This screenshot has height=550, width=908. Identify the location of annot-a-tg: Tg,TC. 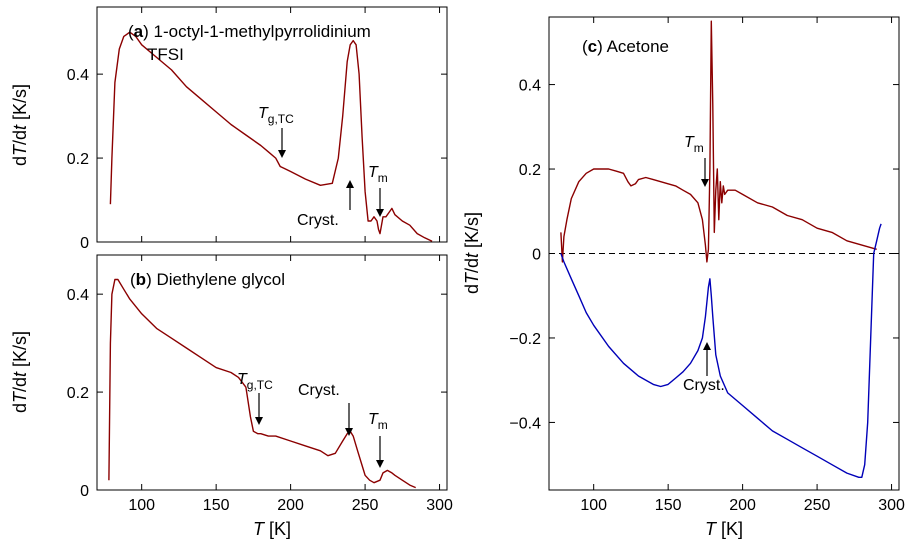
(276, 115).